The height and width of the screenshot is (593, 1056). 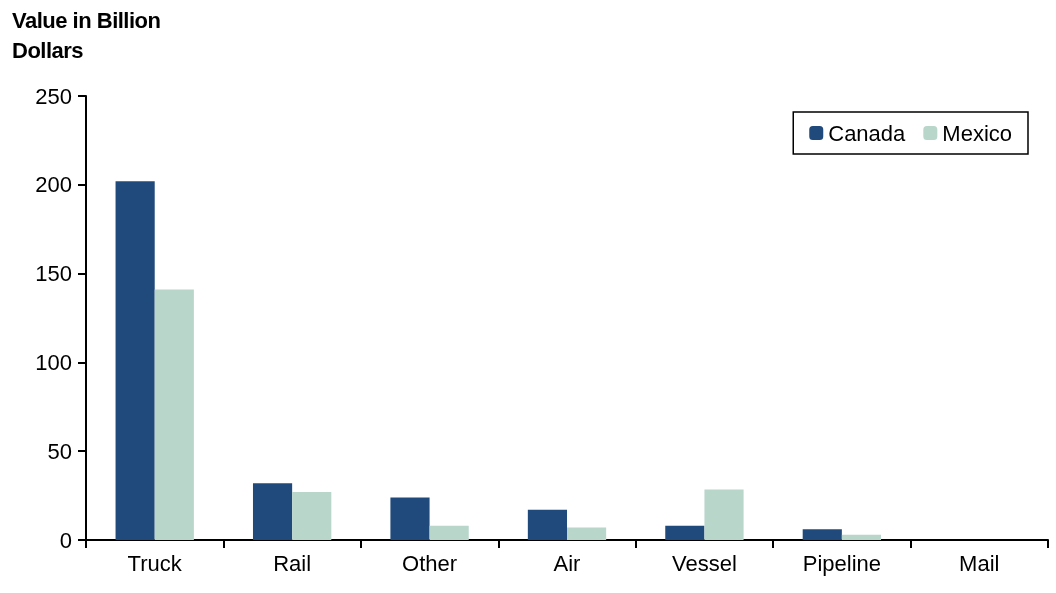 I want to click on y-tick-label: 50, so click(x=59, y=451).